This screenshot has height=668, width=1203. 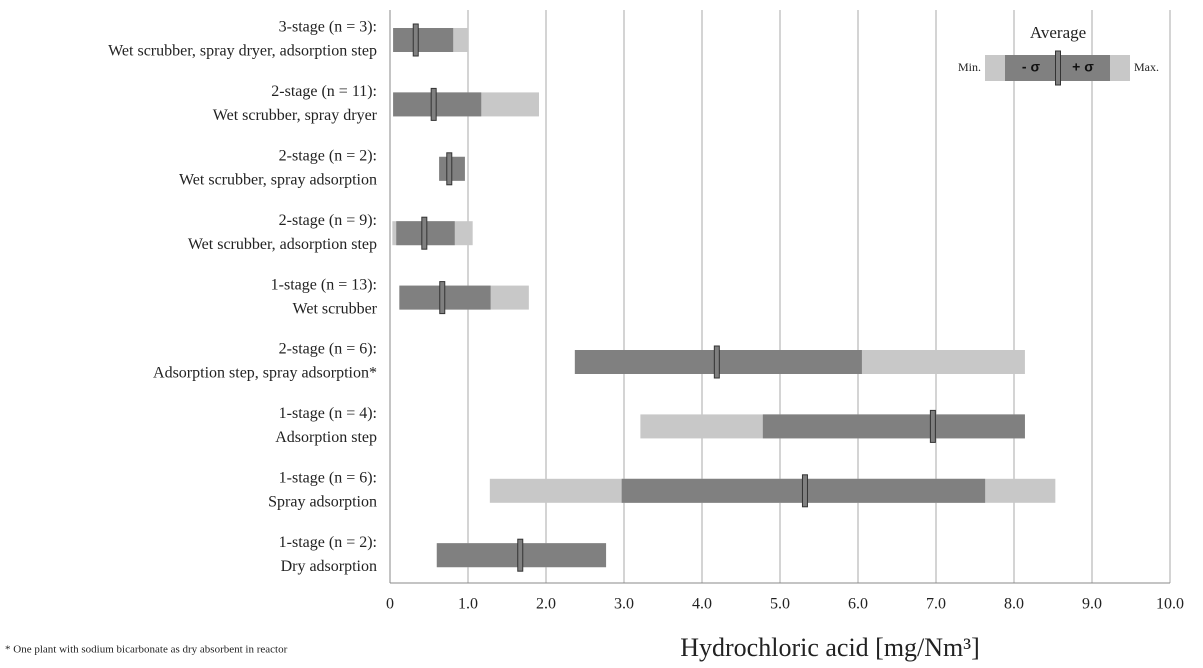 I want to click on x-tick-label: 6.0, so click(x=858, y=604).